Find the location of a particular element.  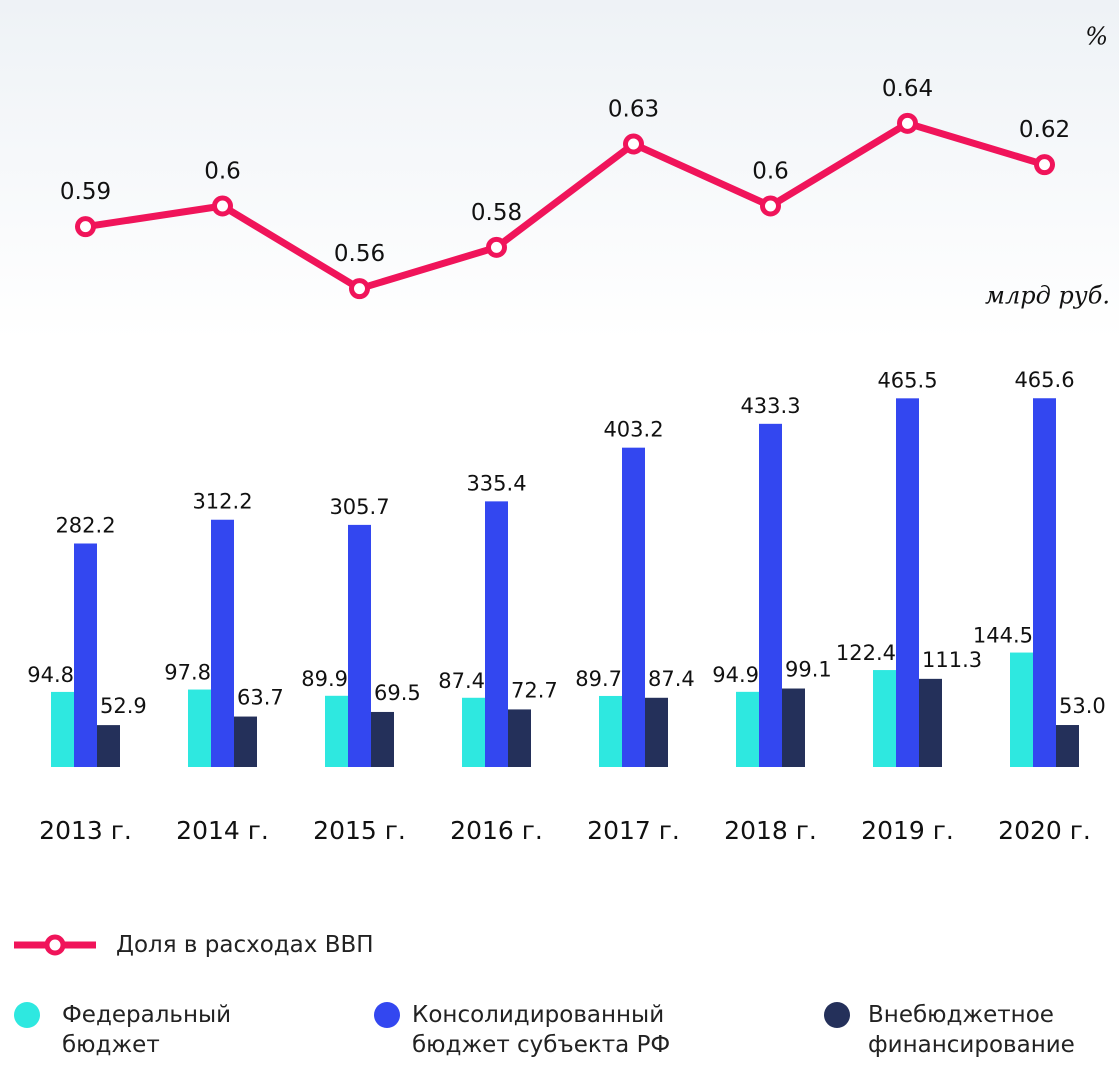

data-label: 94.9 is located at coordinates (735, 675).